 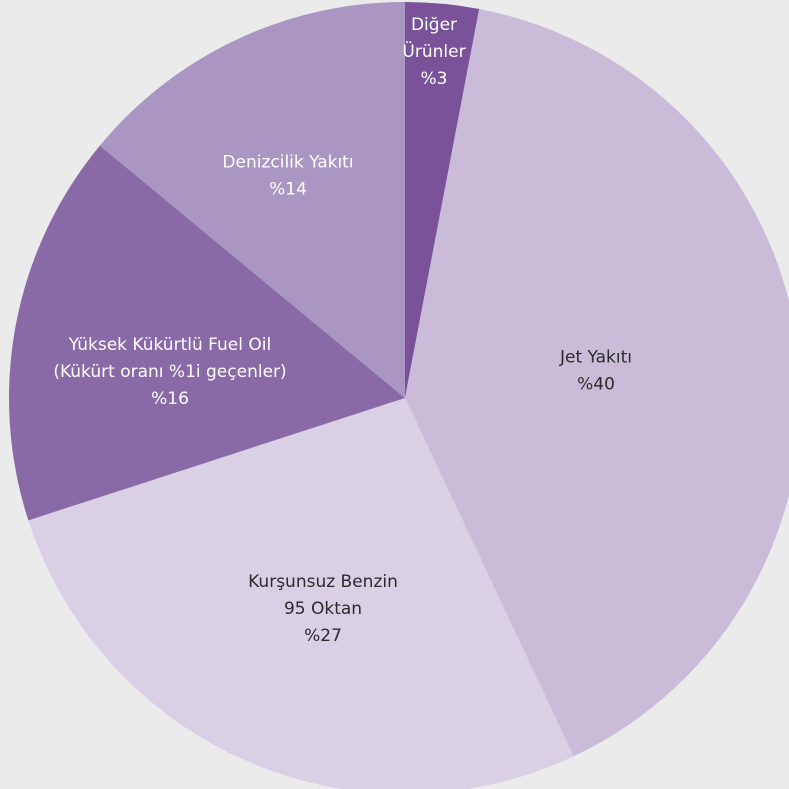 I want to click on pie-slice-label-line: %40, so click(x=596, y=385).